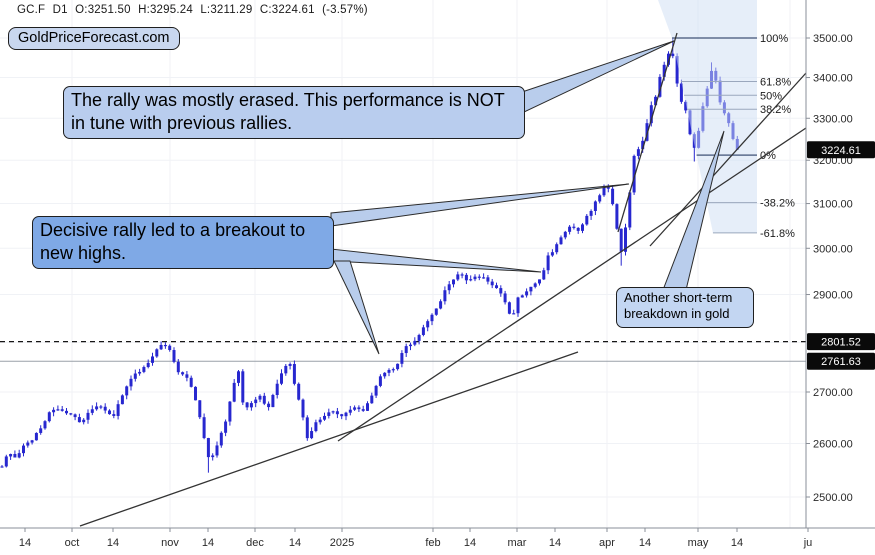 The image size is (875, 555). Describe the element at coordinates (777, 204) in the screenshot. I see `fib-level-label: -38.2%` at that location.